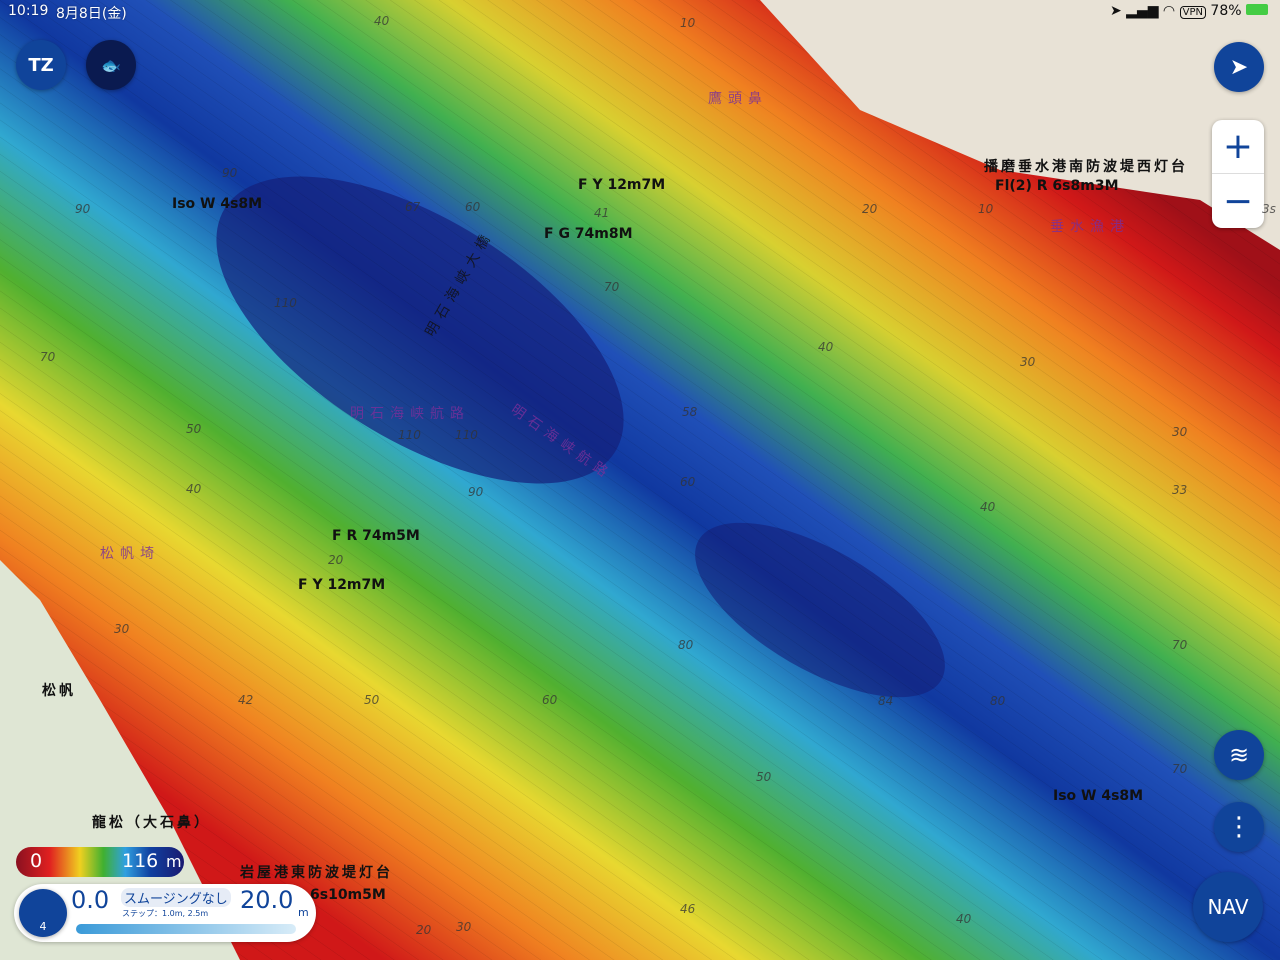  I want to click on legend-max: 116, so click(140, 861).